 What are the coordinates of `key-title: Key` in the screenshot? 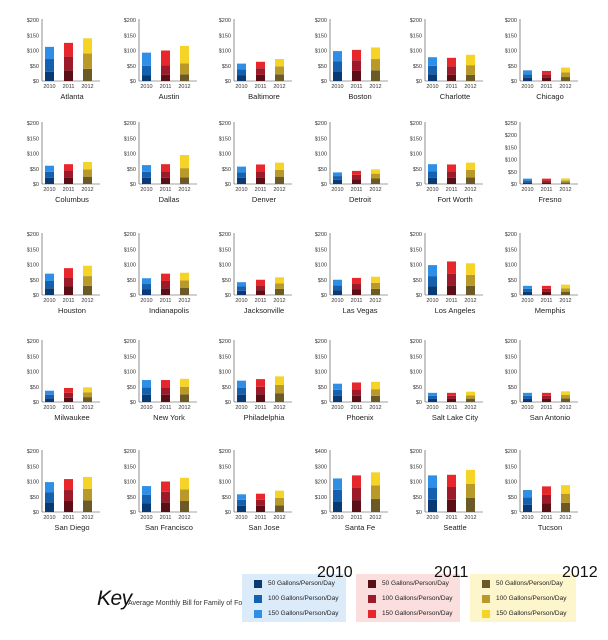 It's located at (114, 598).